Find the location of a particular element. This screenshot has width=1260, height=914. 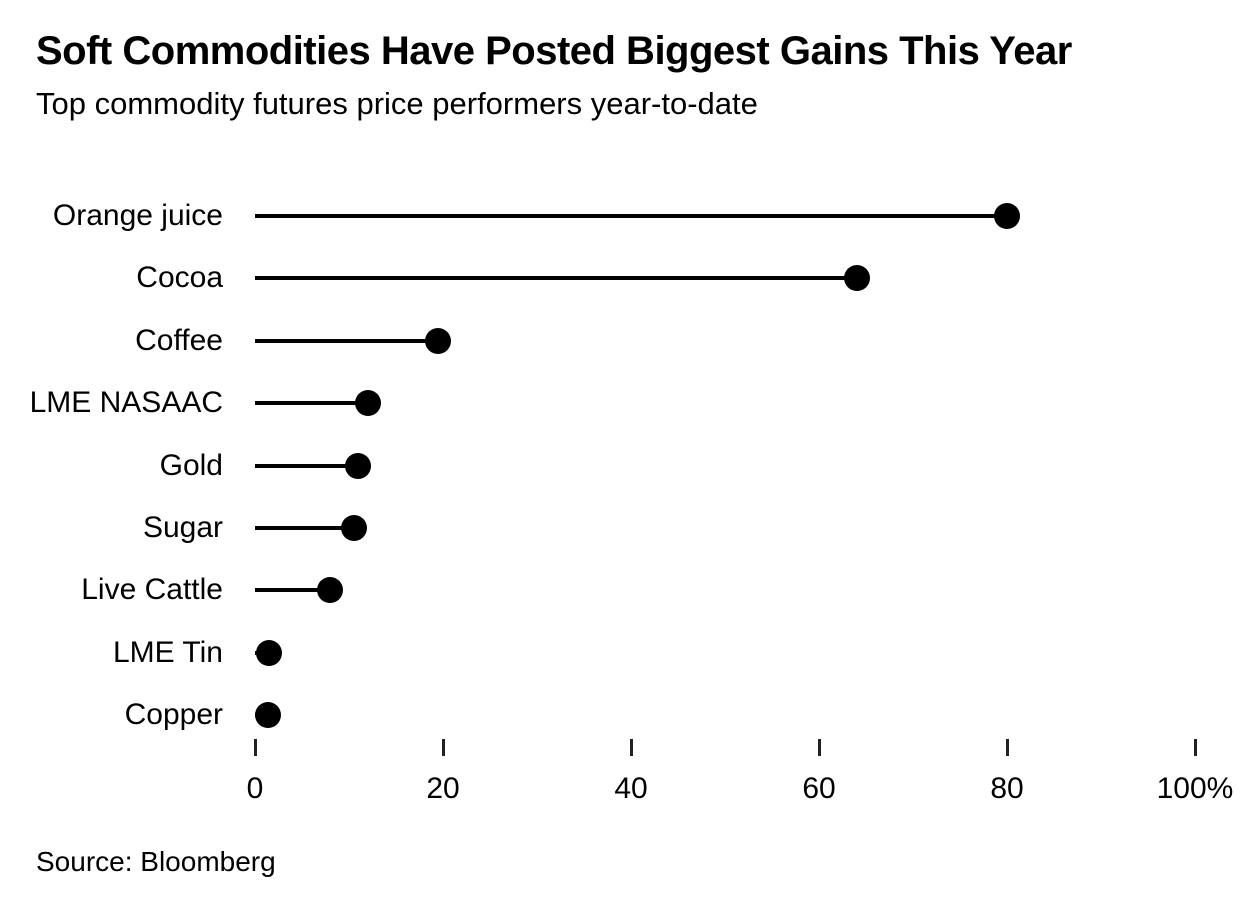

category-label: LME Tin is located at coordinates (167, 652).